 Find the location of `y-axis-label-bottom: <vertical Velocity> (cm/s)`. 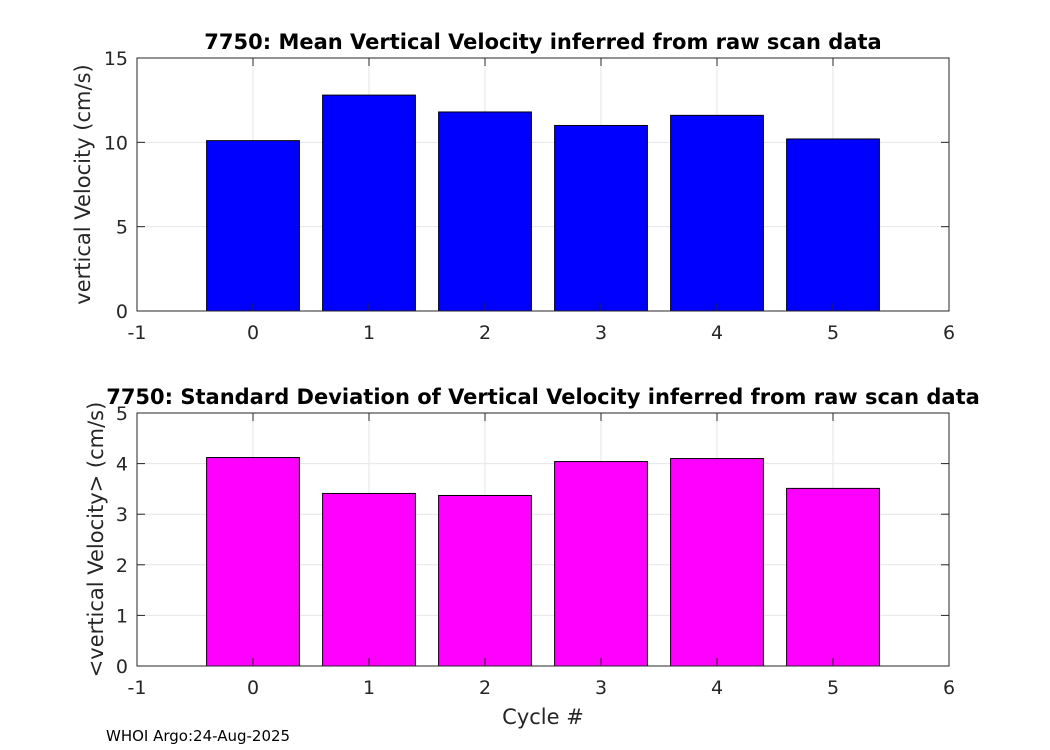

y-axis-label-bottom: <vertical Velocity> (cm/s) is located at coordinates (96, 540).